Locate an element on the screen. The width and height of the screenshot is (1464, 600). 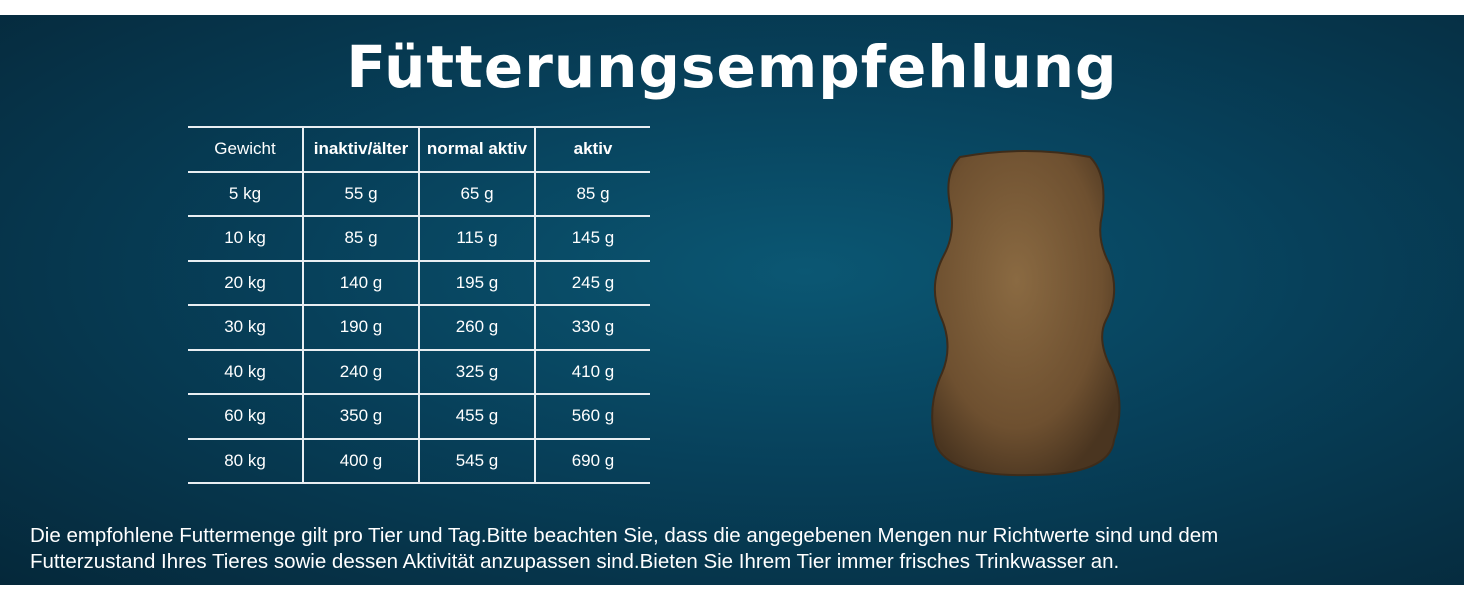
cell: 260 g is located at coordinates (476, 327).